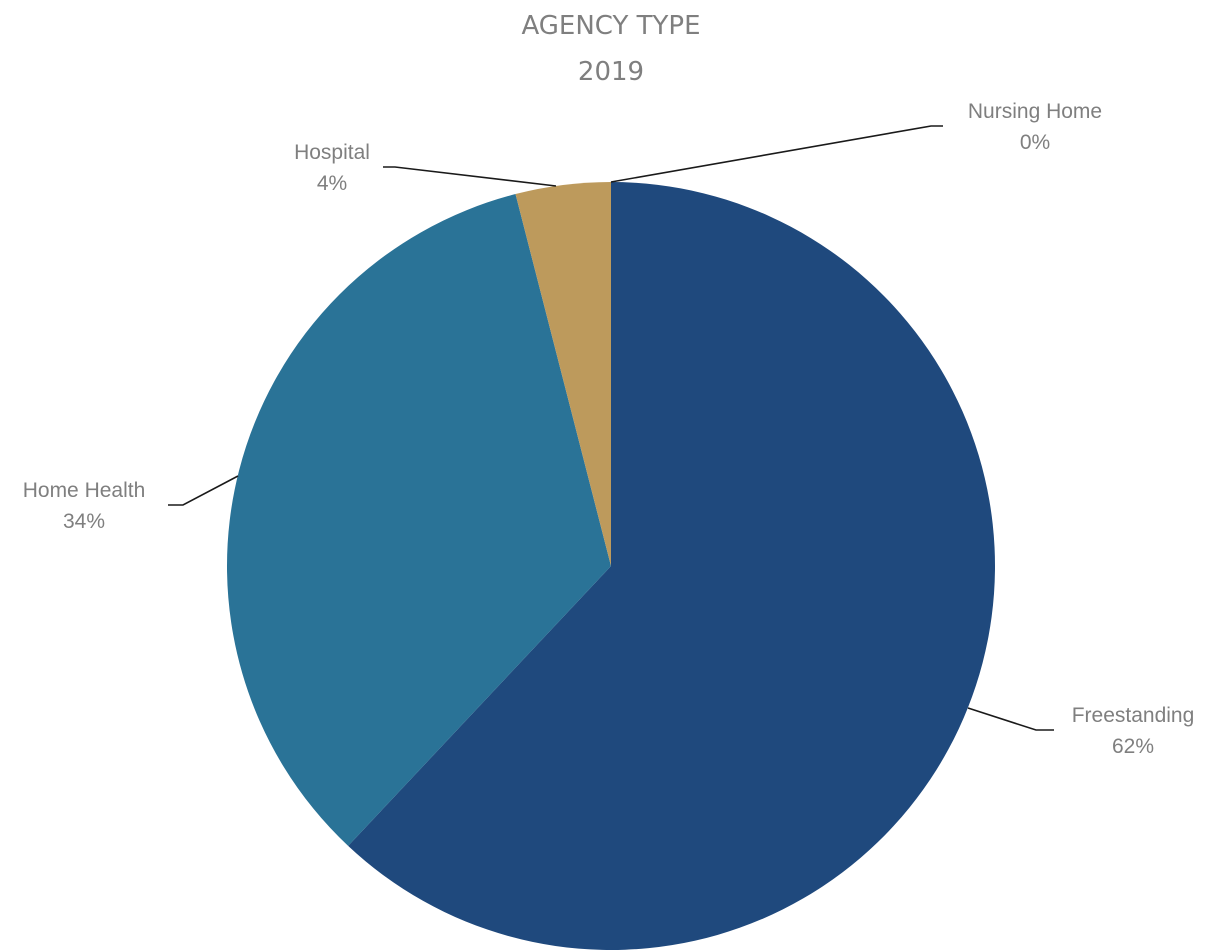  What do you see at coordinates (84, 521) in the screenshot?
I see `data-label-value-home-health: 34%` at bounding box center [84, 521].